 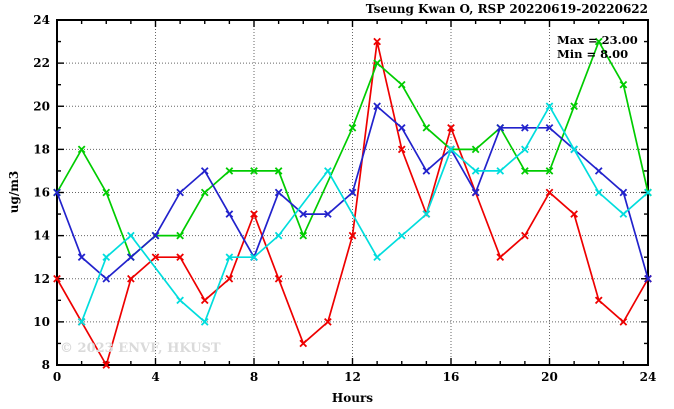 I want to click on svg-text: 18, so click(x=41, y=149).